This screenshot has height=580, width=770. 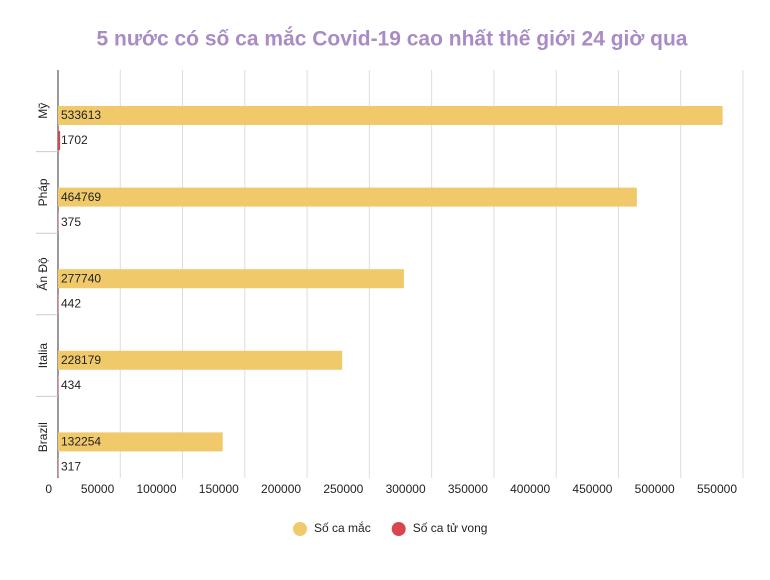 I want to click on x-tick-label: 150000, so click(x=219, y=489).